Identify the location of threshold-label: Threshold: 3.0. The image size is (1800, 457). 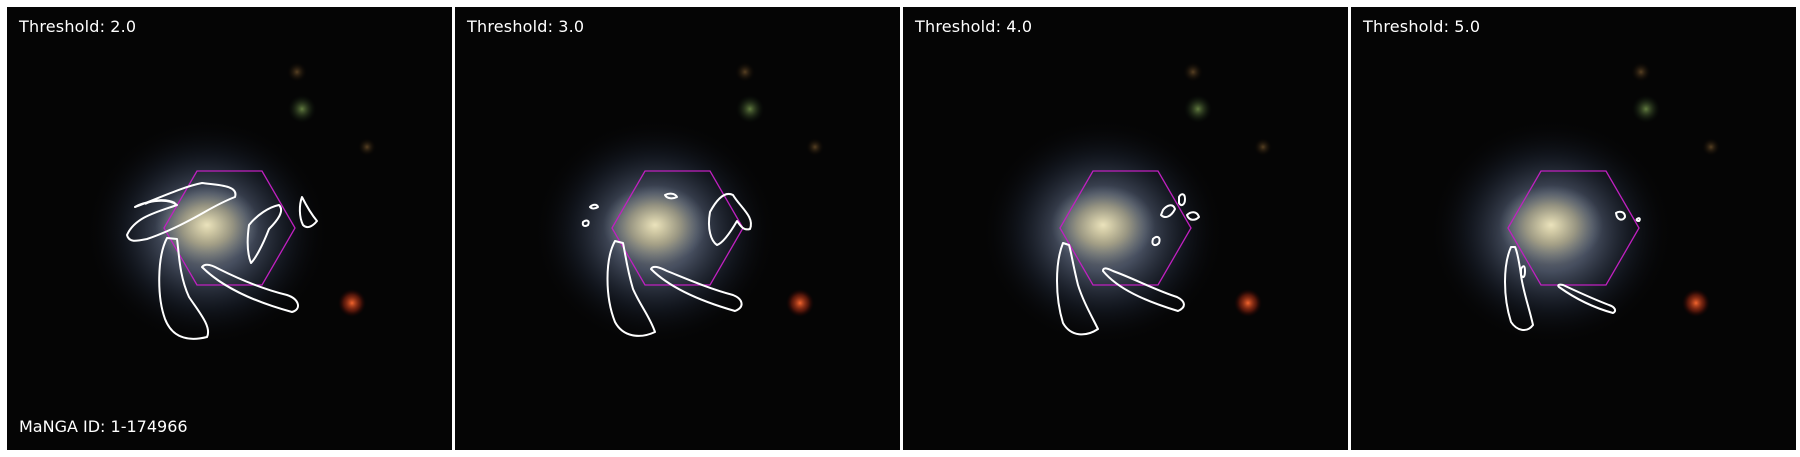
(526, 26).